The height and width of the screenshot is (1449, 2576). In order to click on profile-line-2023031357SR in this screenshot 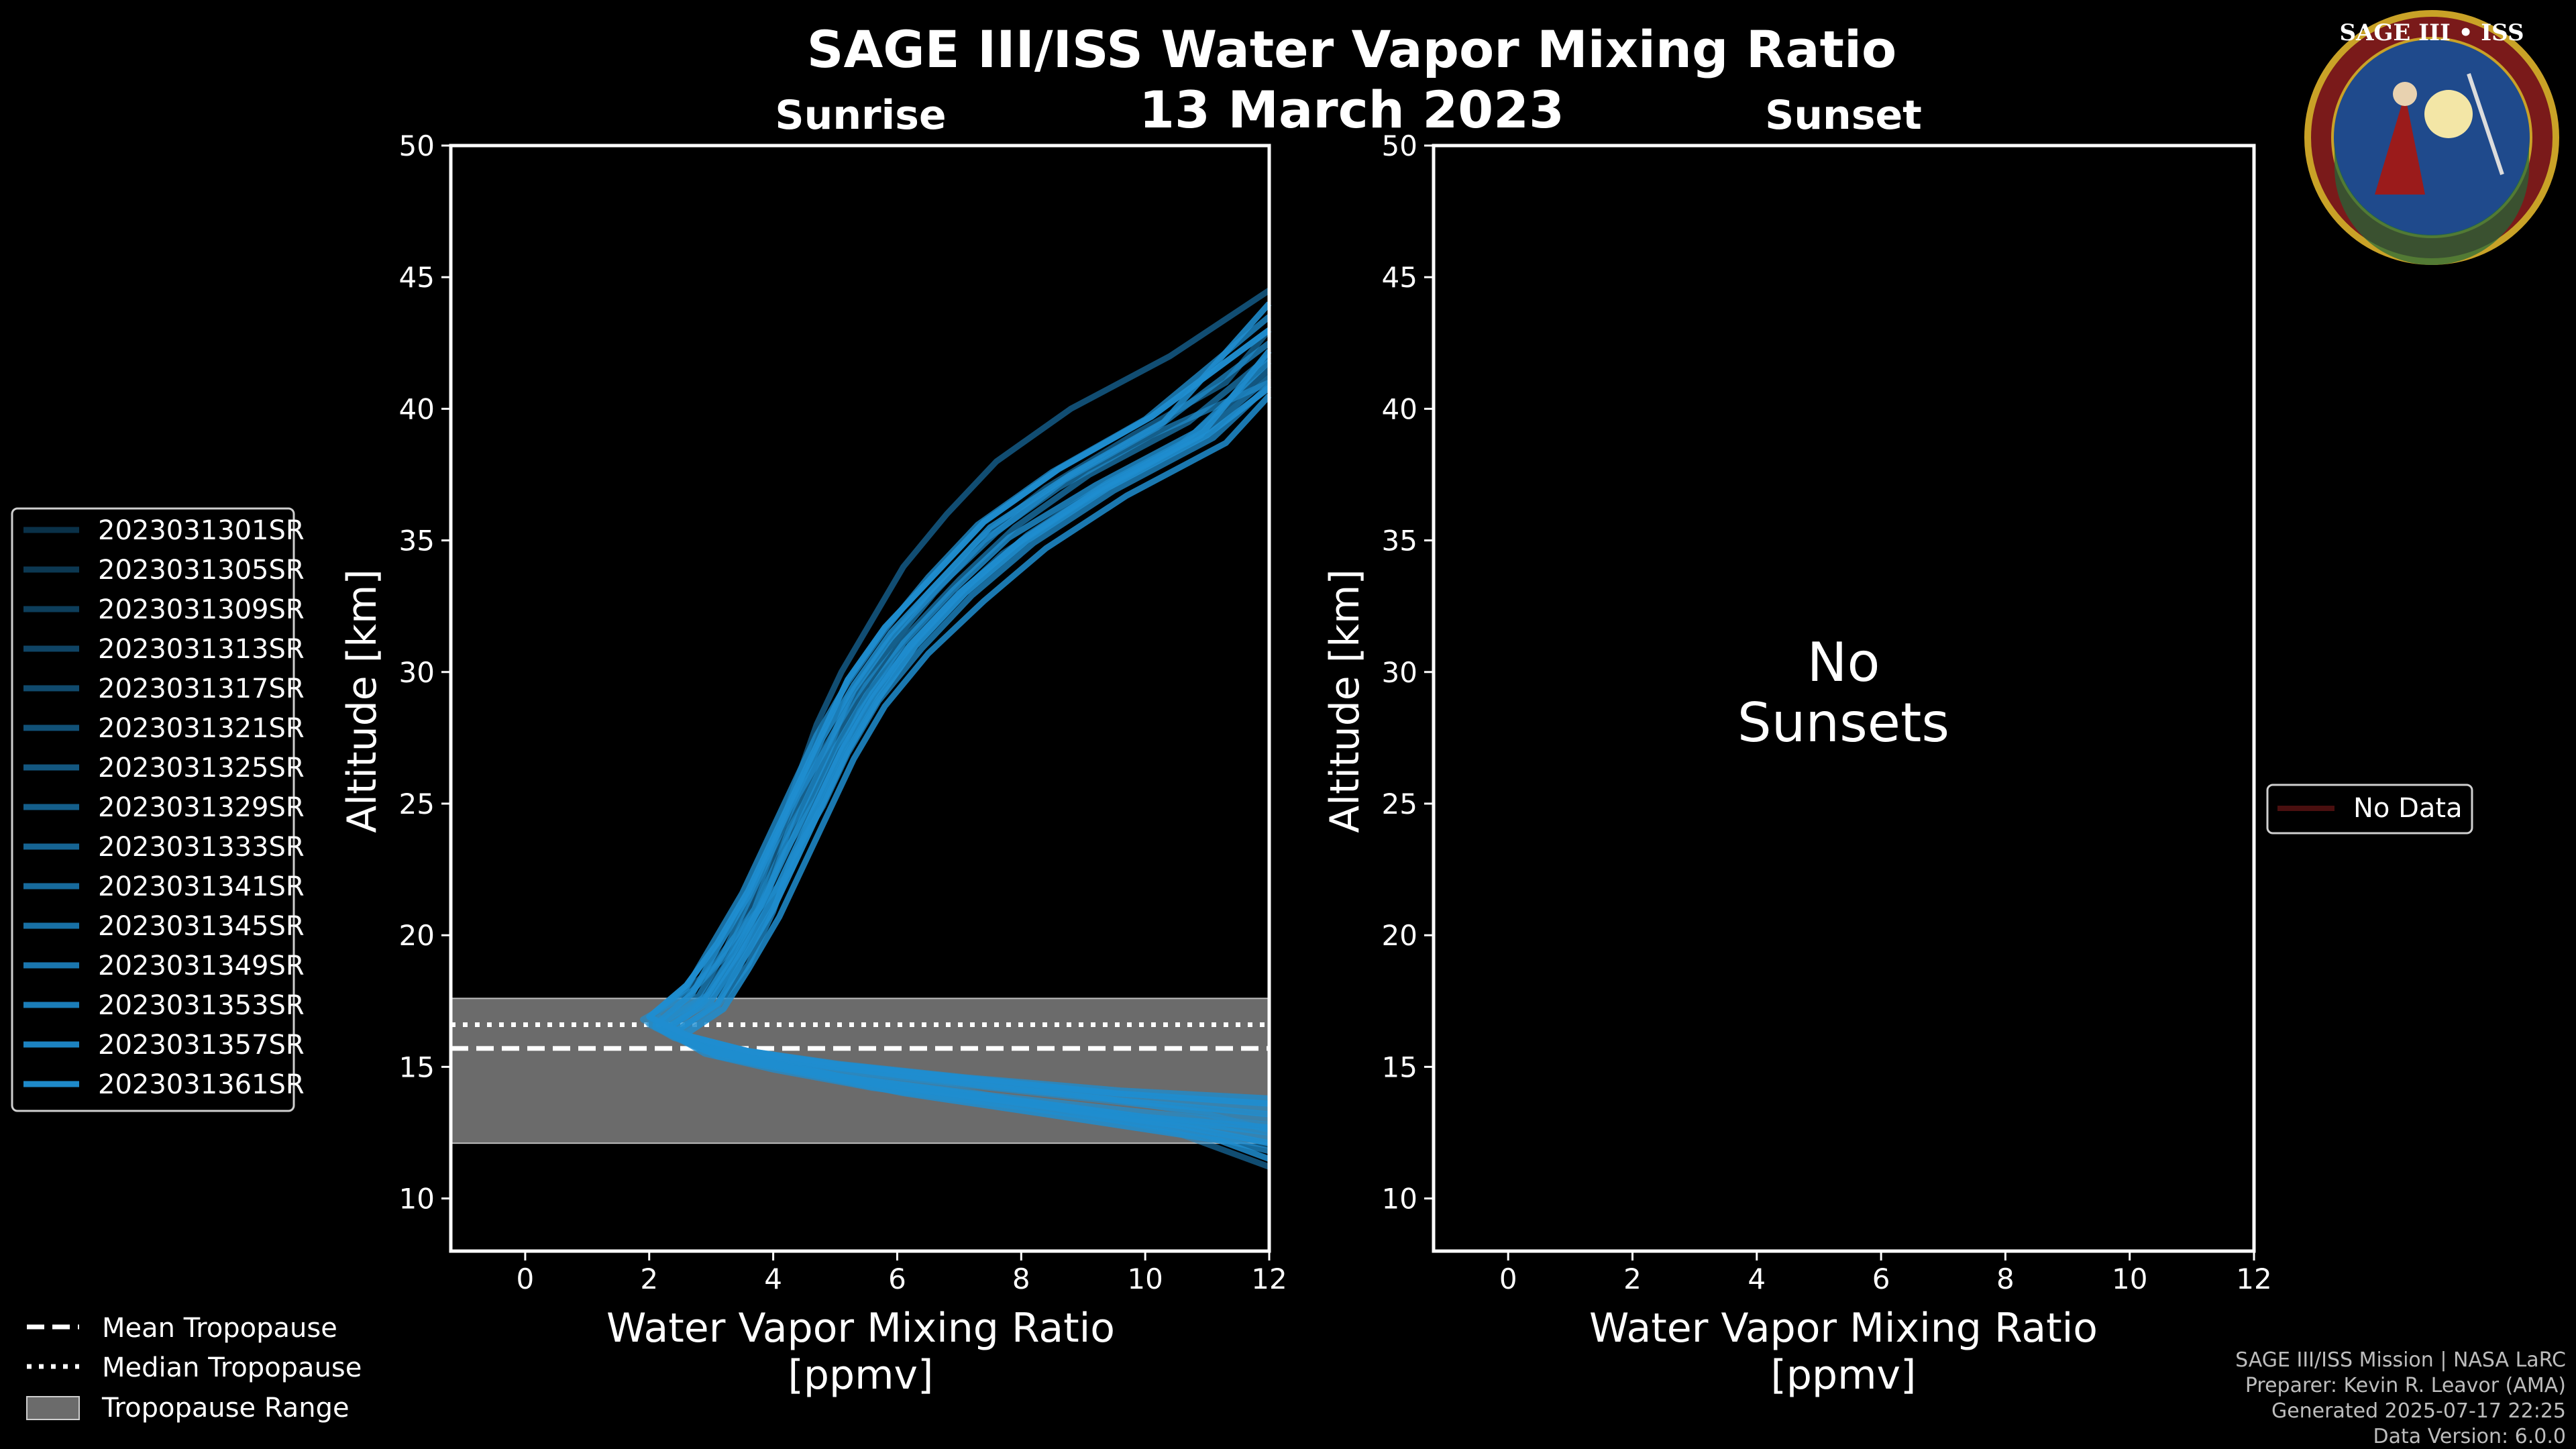, I will do `click(971, 765)`.